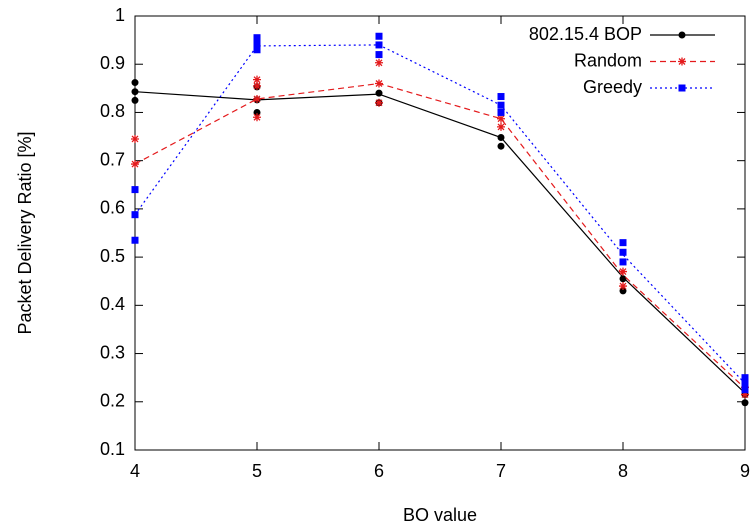  I want to click on x-tick-label: 7, so click(501, 471).